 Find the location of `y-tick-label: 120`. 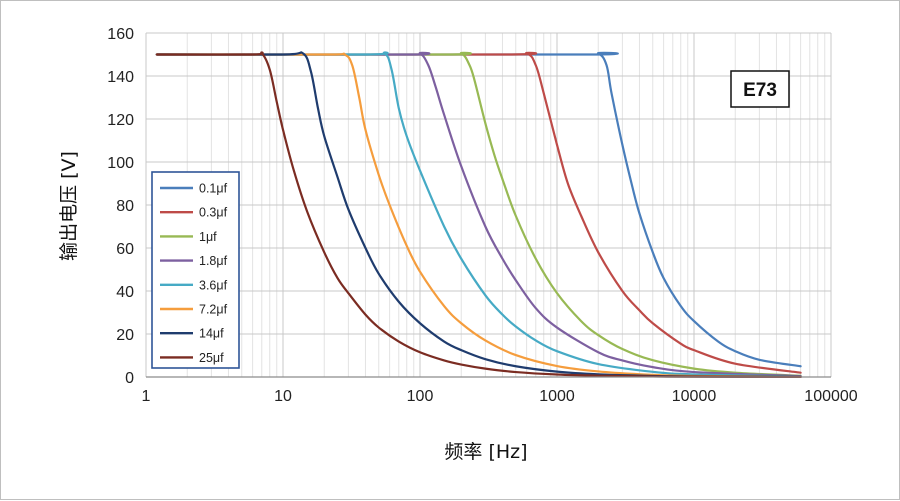

y-tick-label: 120 is located at coordinates (120, 120).